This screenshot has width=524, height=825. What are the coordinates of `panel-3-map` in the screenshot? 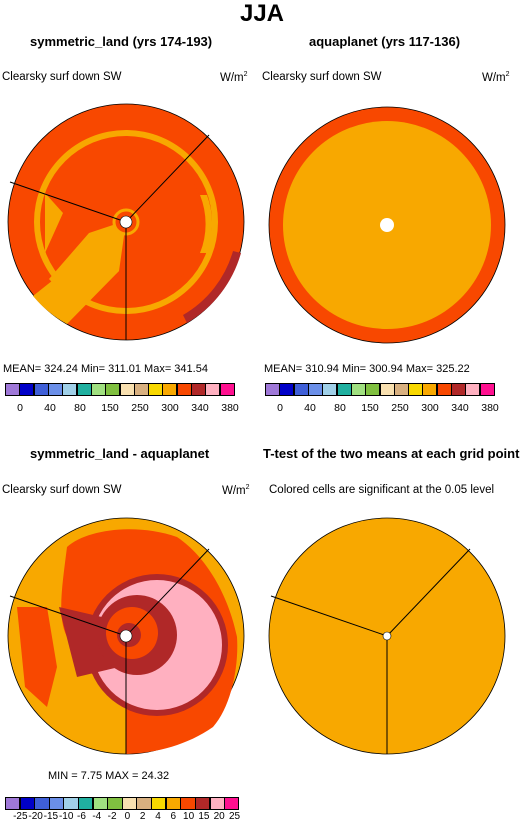 It's located at (126, 636).